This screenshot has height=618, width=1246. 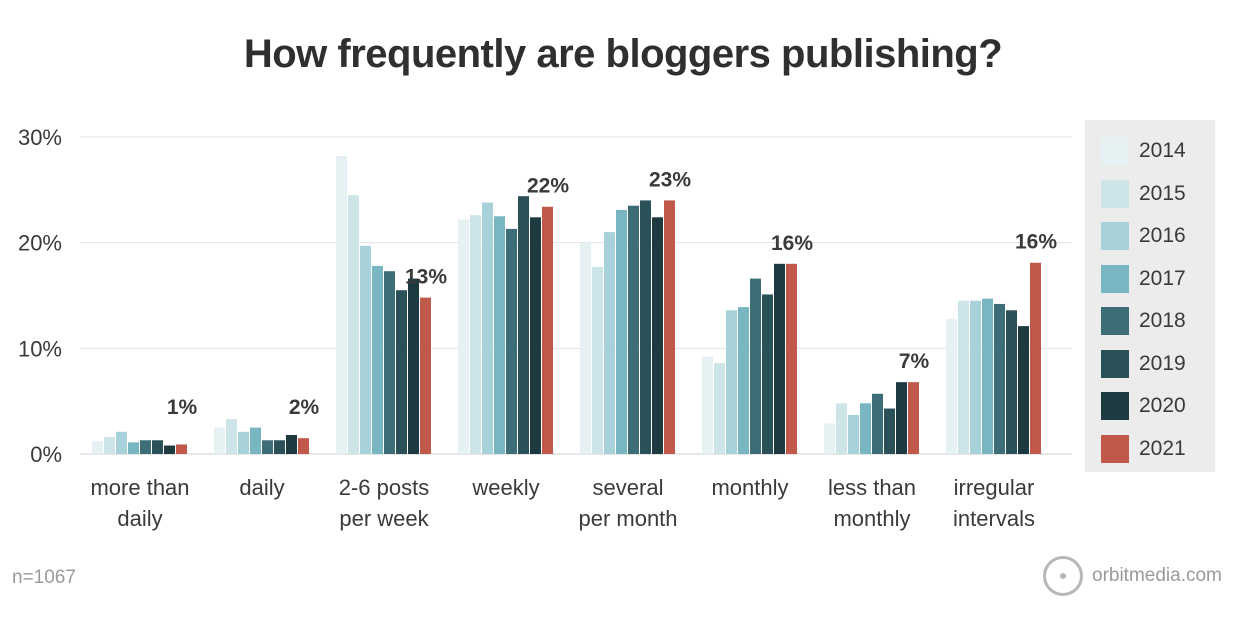 I want to click on data-label: 23%, so click(x=670, y=179).